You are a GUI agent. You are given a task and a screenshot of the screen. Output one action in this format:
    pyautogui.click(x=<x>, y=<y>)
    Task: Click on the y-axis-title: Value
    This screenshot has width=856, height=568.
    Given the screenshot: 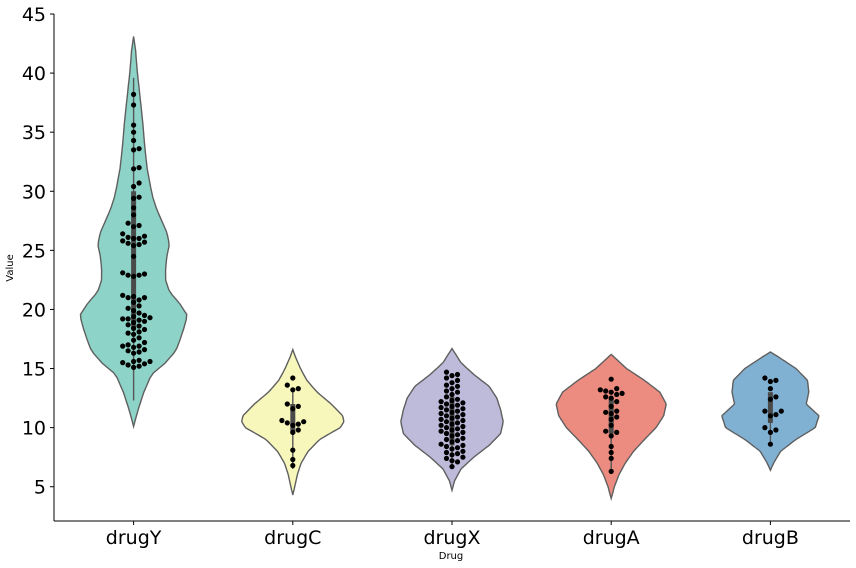 What is the action you would take?
    pyautogui.click(x=10, y=267)
    